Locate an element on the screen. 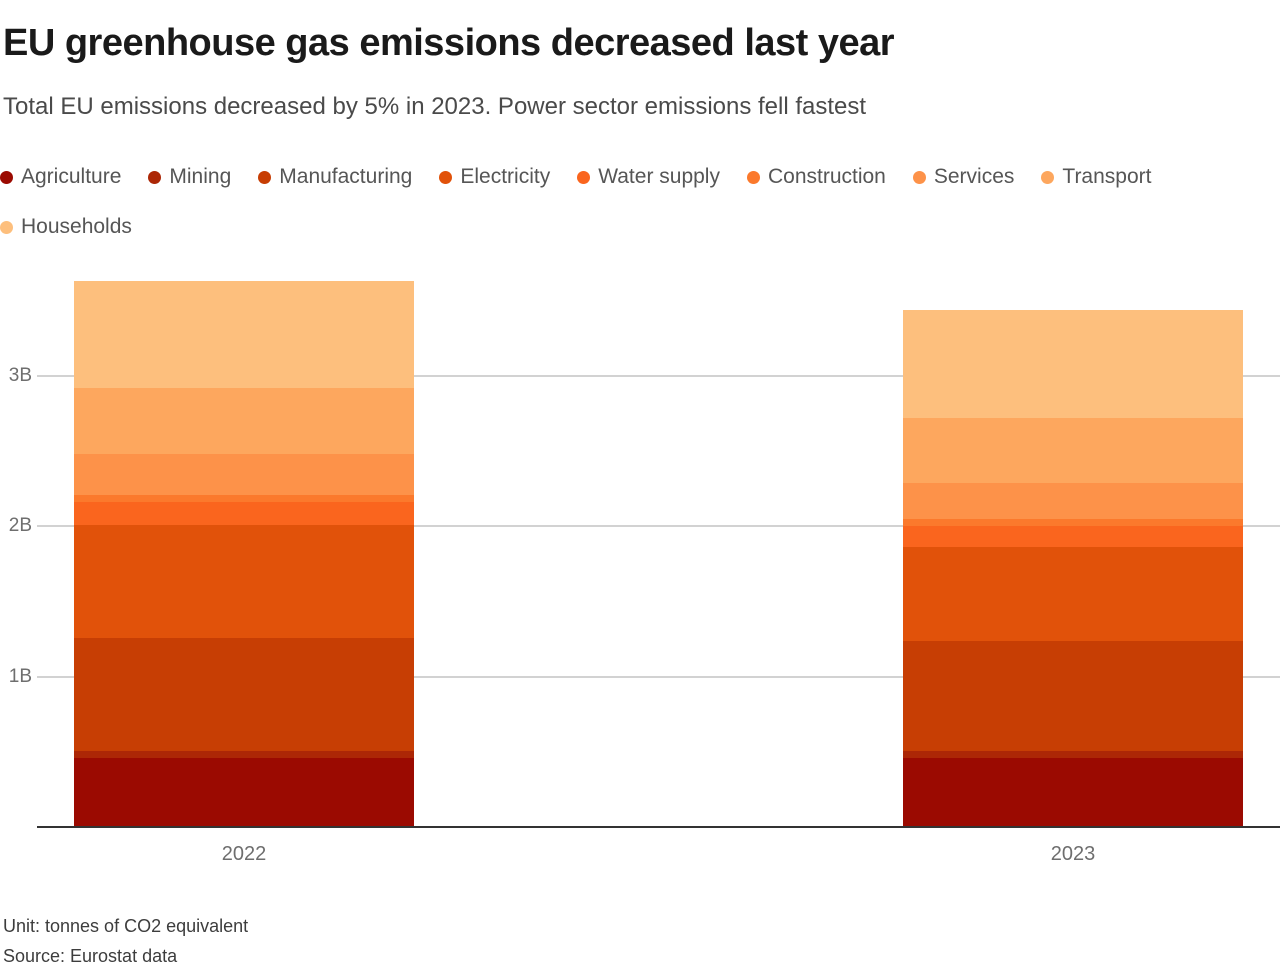  legend-dot-transport is located at coordinates (1048, 177).